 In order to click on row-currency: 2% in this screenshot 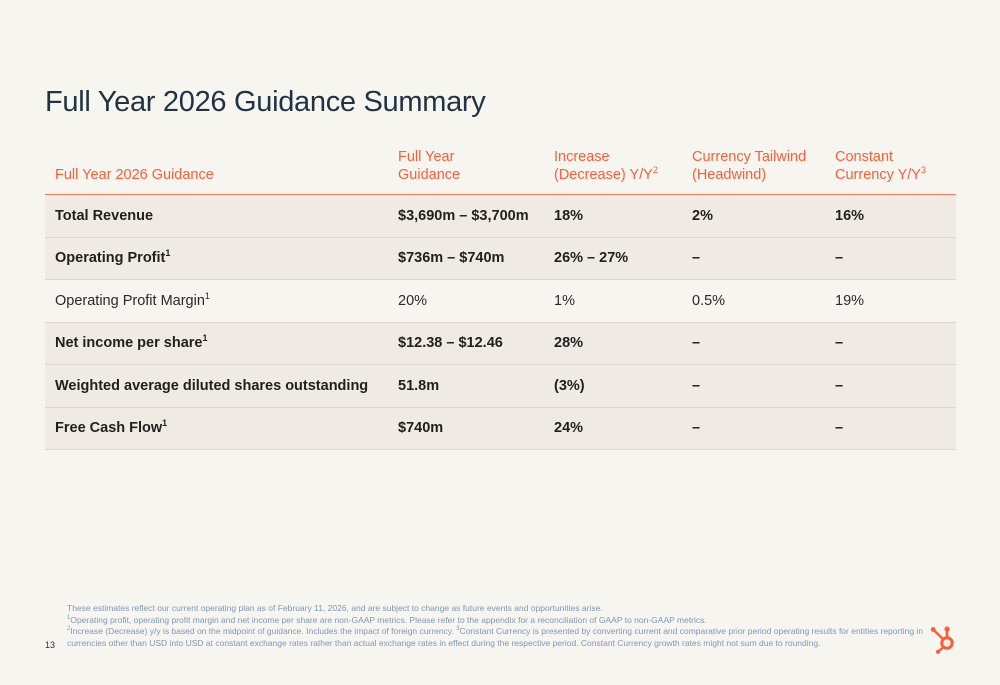, I will do `click(753, 216)`.